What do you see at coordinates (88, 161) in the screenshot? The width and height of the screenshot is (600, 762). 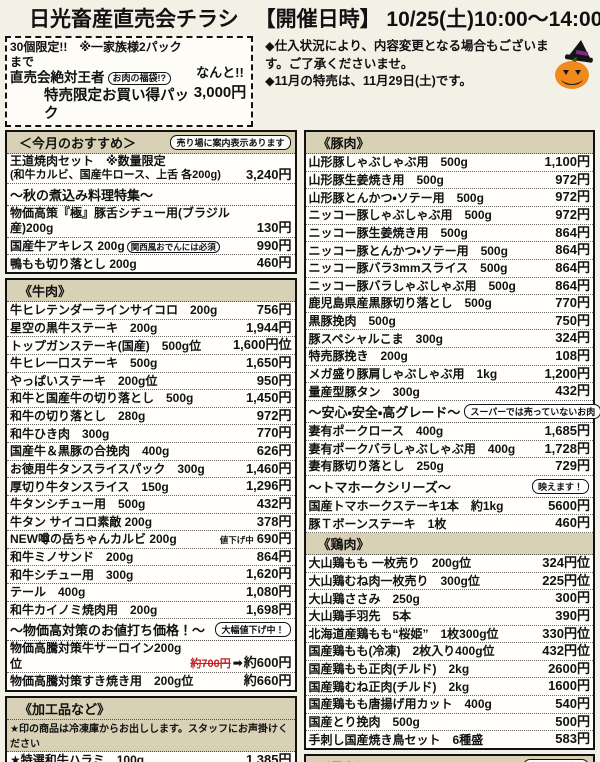 I see `product-name: 王道焼肉セット ※数量限定` at bounding box center [88, 161].